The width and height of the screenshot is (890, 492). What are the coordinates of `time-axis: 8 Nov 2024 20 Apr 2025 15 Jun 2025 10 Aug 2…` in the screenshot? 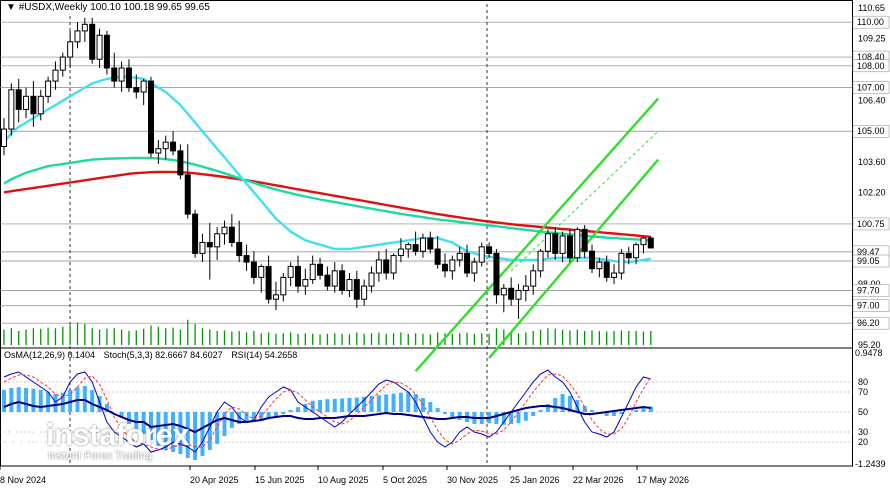 It's located at (344, 475).